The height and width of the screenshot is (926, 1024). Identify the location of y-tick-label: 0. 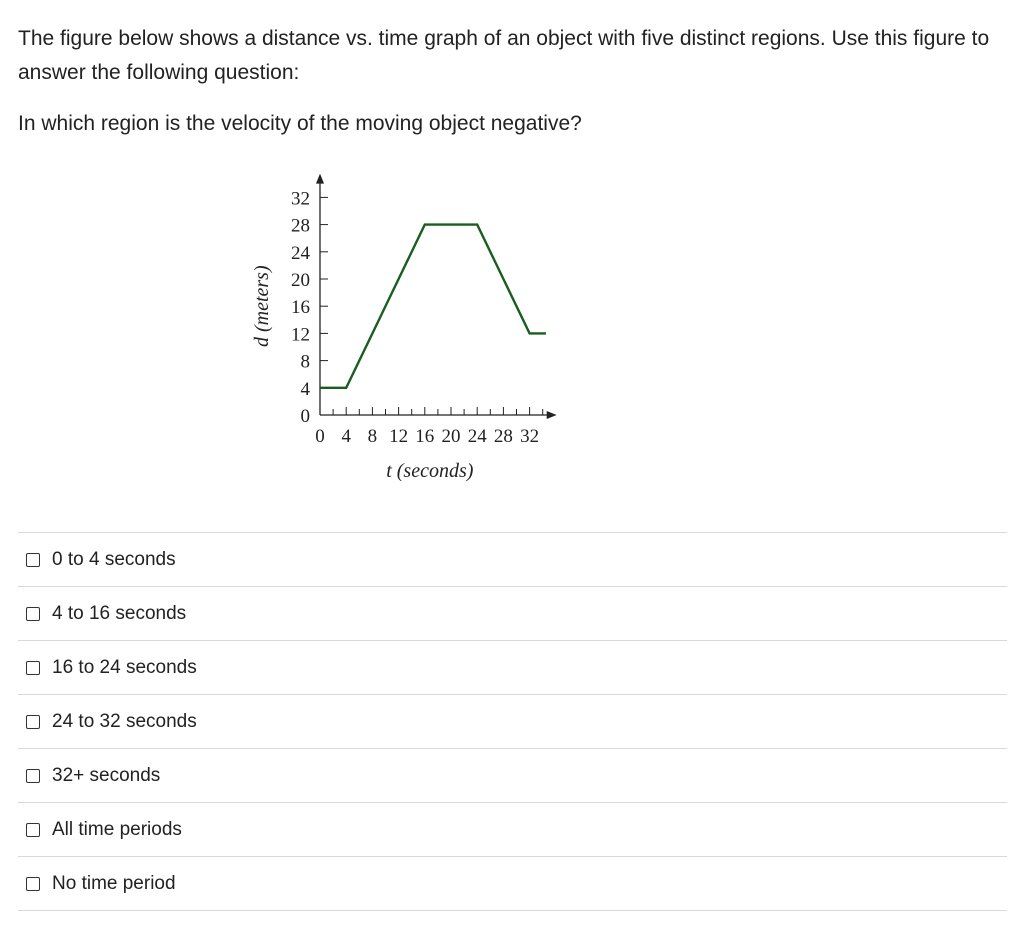
(306, 416).